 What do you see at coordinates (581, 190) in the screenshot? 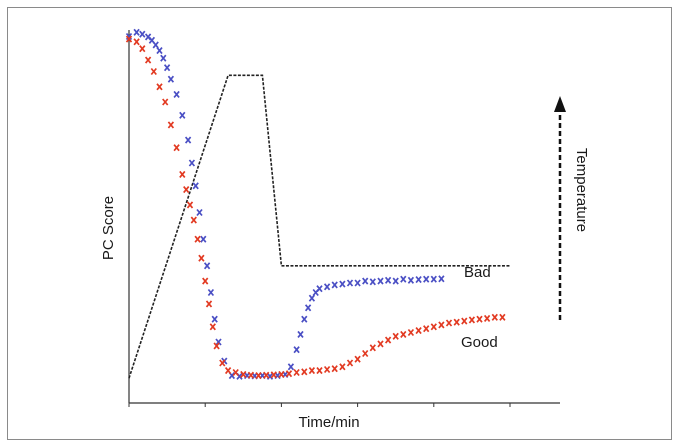
I see `temperature-axis-label: Temperature` at bounding box center [581, 190].